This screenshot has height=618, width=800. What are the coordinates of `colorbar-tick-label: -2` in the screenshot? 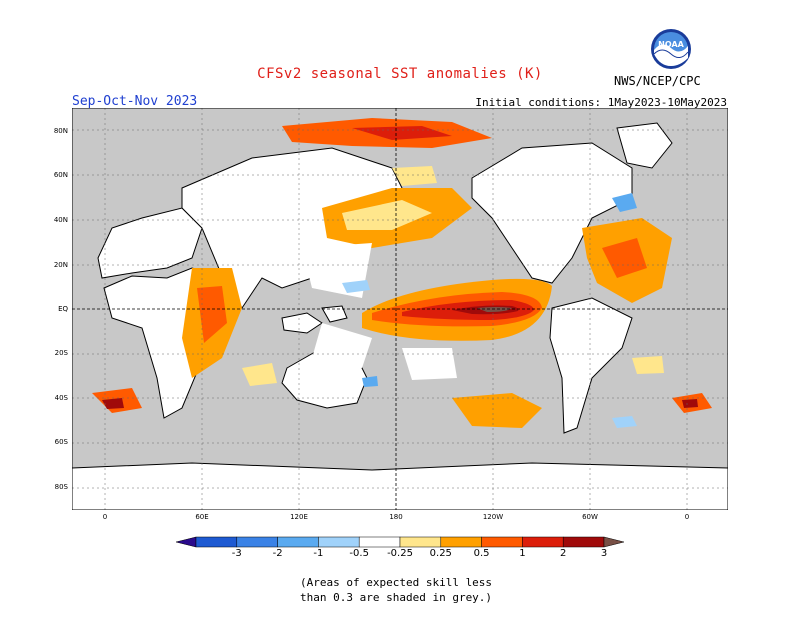 It's located at (277, 553).